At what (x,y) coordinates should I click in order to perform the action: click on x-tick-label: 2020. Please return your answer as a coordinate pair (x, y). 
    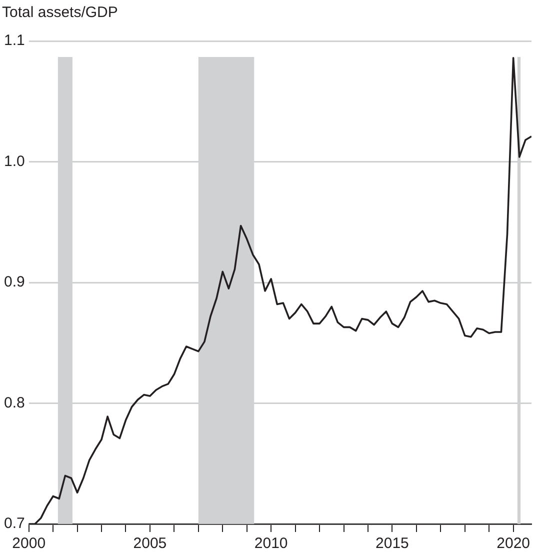
    Looking at the image, I should click on (513, 543).